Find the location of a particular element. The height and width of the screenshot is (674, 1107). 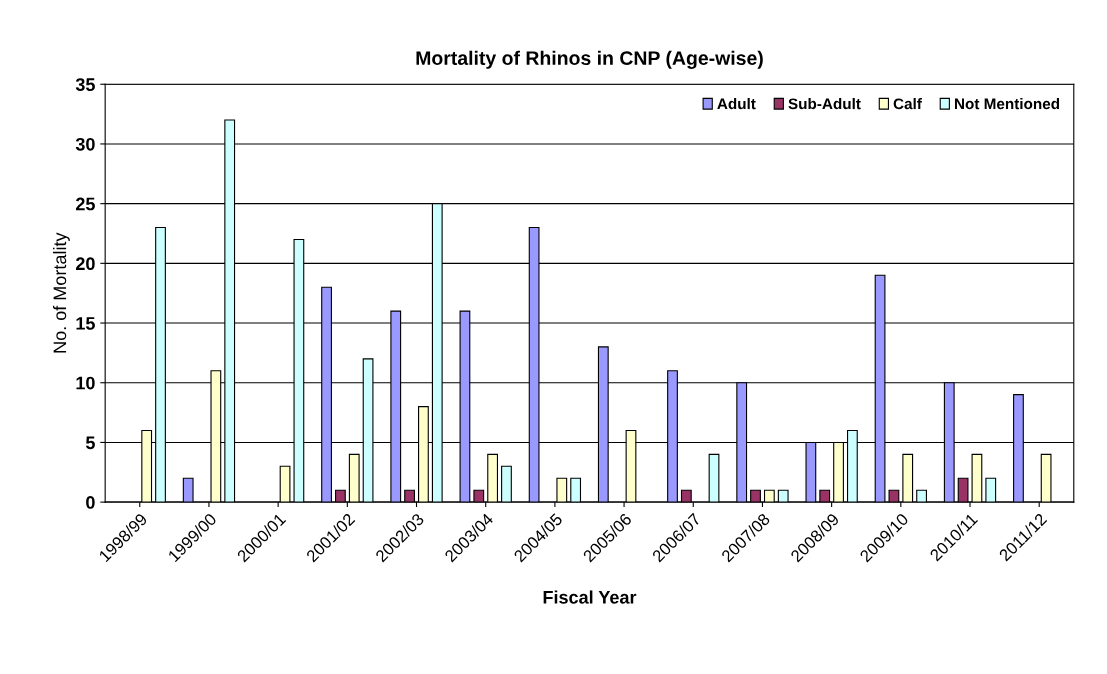

y-tick-label: 10 is located at coordinates (85, 383).